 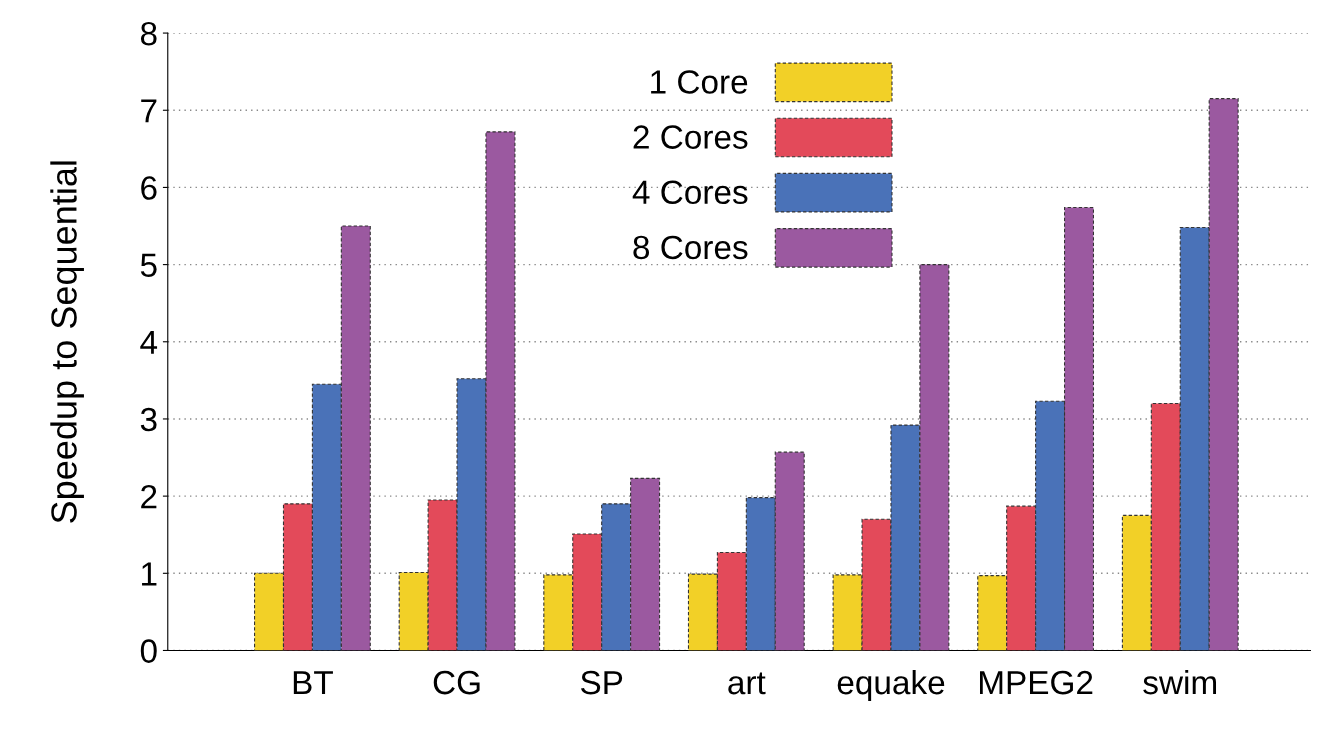 I want to click on legend-label: 8 Cores, so click(x=690, y=247).